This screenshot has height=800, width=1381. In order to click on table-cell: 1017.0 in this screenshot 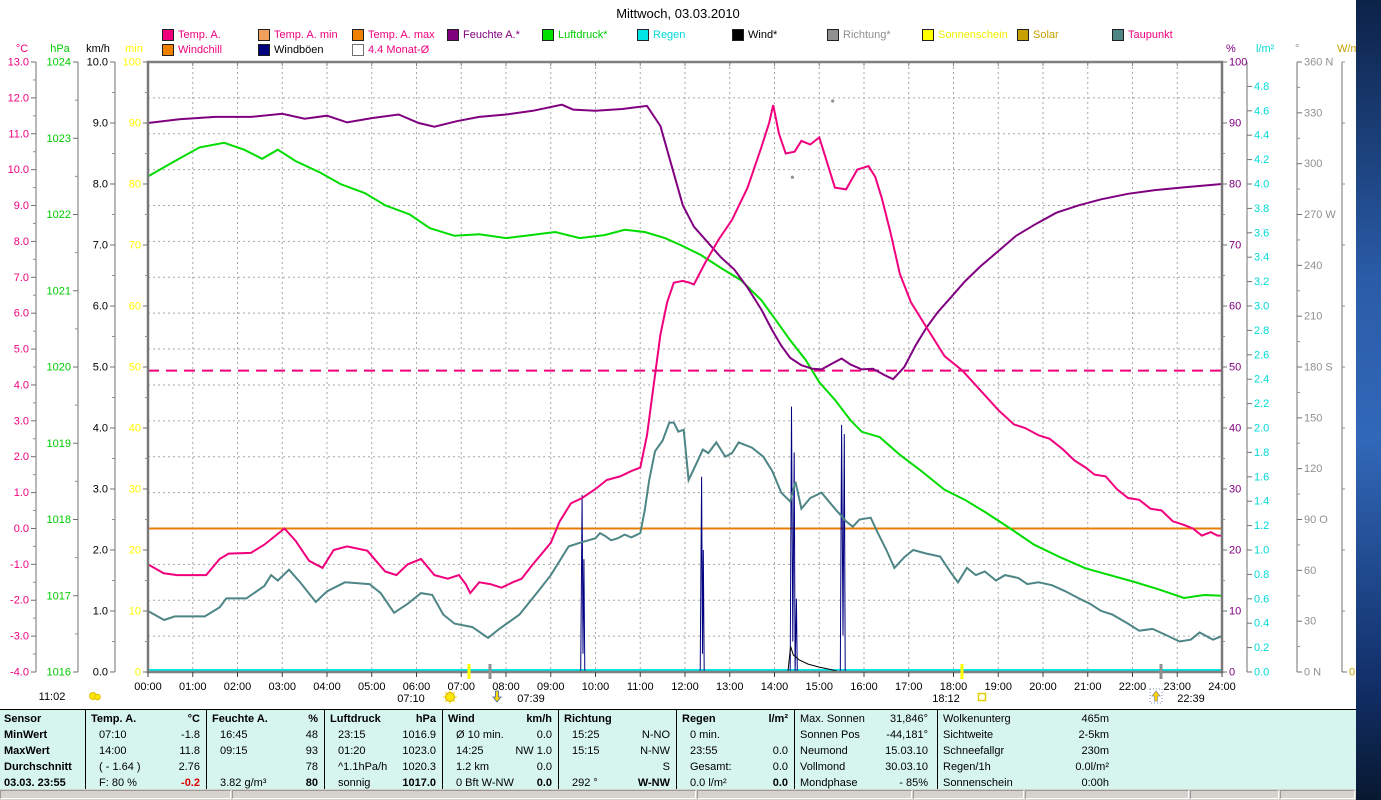, I will do `click(419, 783)`.